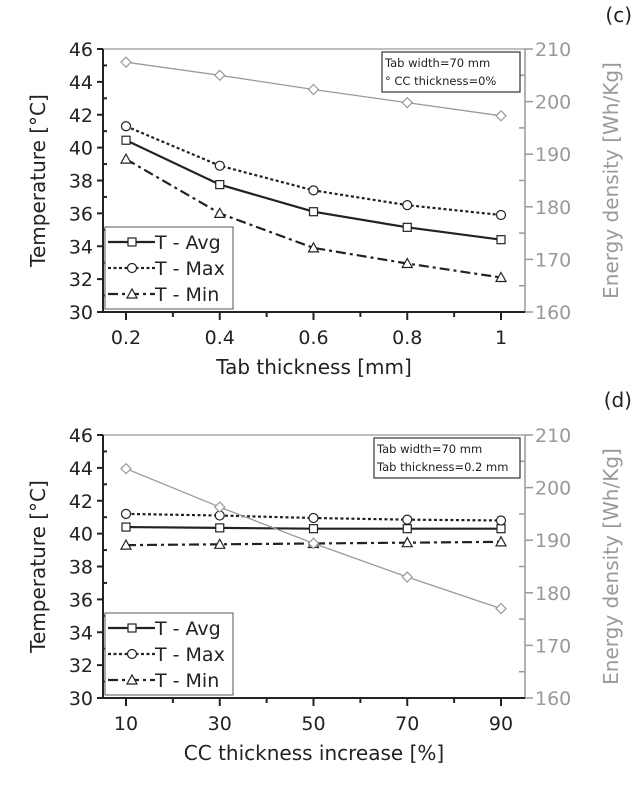 The height and width of the screenshot is (793, 640). I want to click on y2-axis-title: Energy density [Wh/Kg], so click(611, 180).